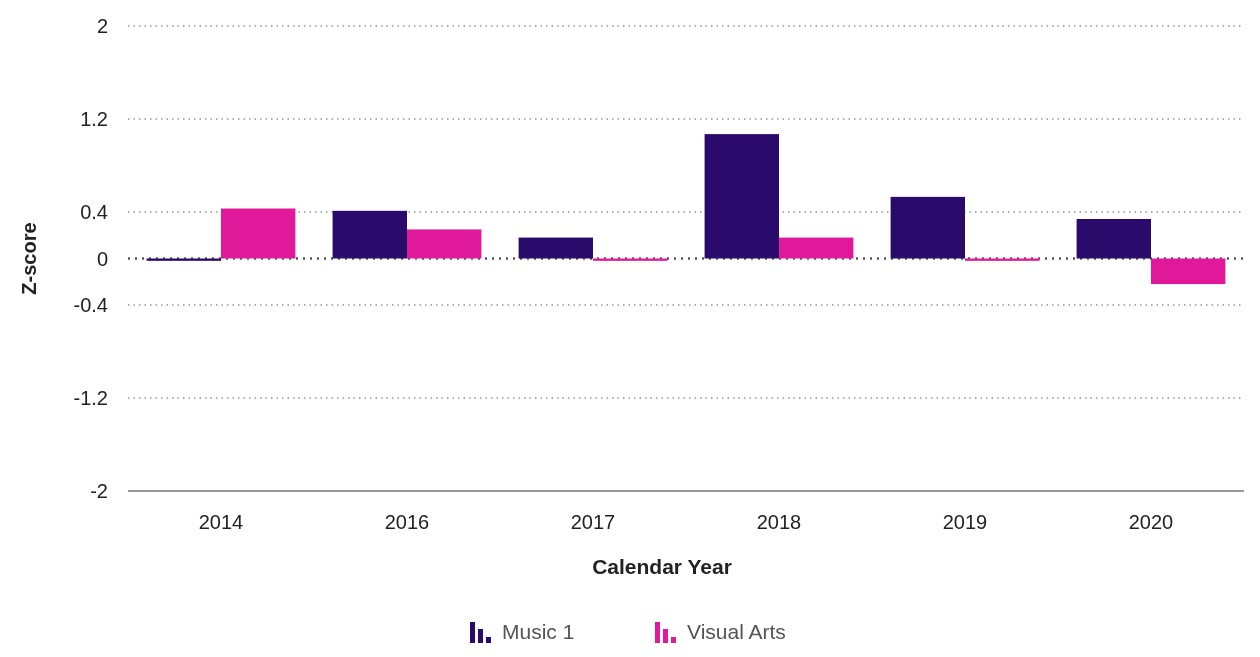 The height and width of the screenshot is (657, 1260). What do you see at coordinates (90, 305) in the screenshot?
I see `y-tick-label: -0.4` at bounding box center [90, 305].